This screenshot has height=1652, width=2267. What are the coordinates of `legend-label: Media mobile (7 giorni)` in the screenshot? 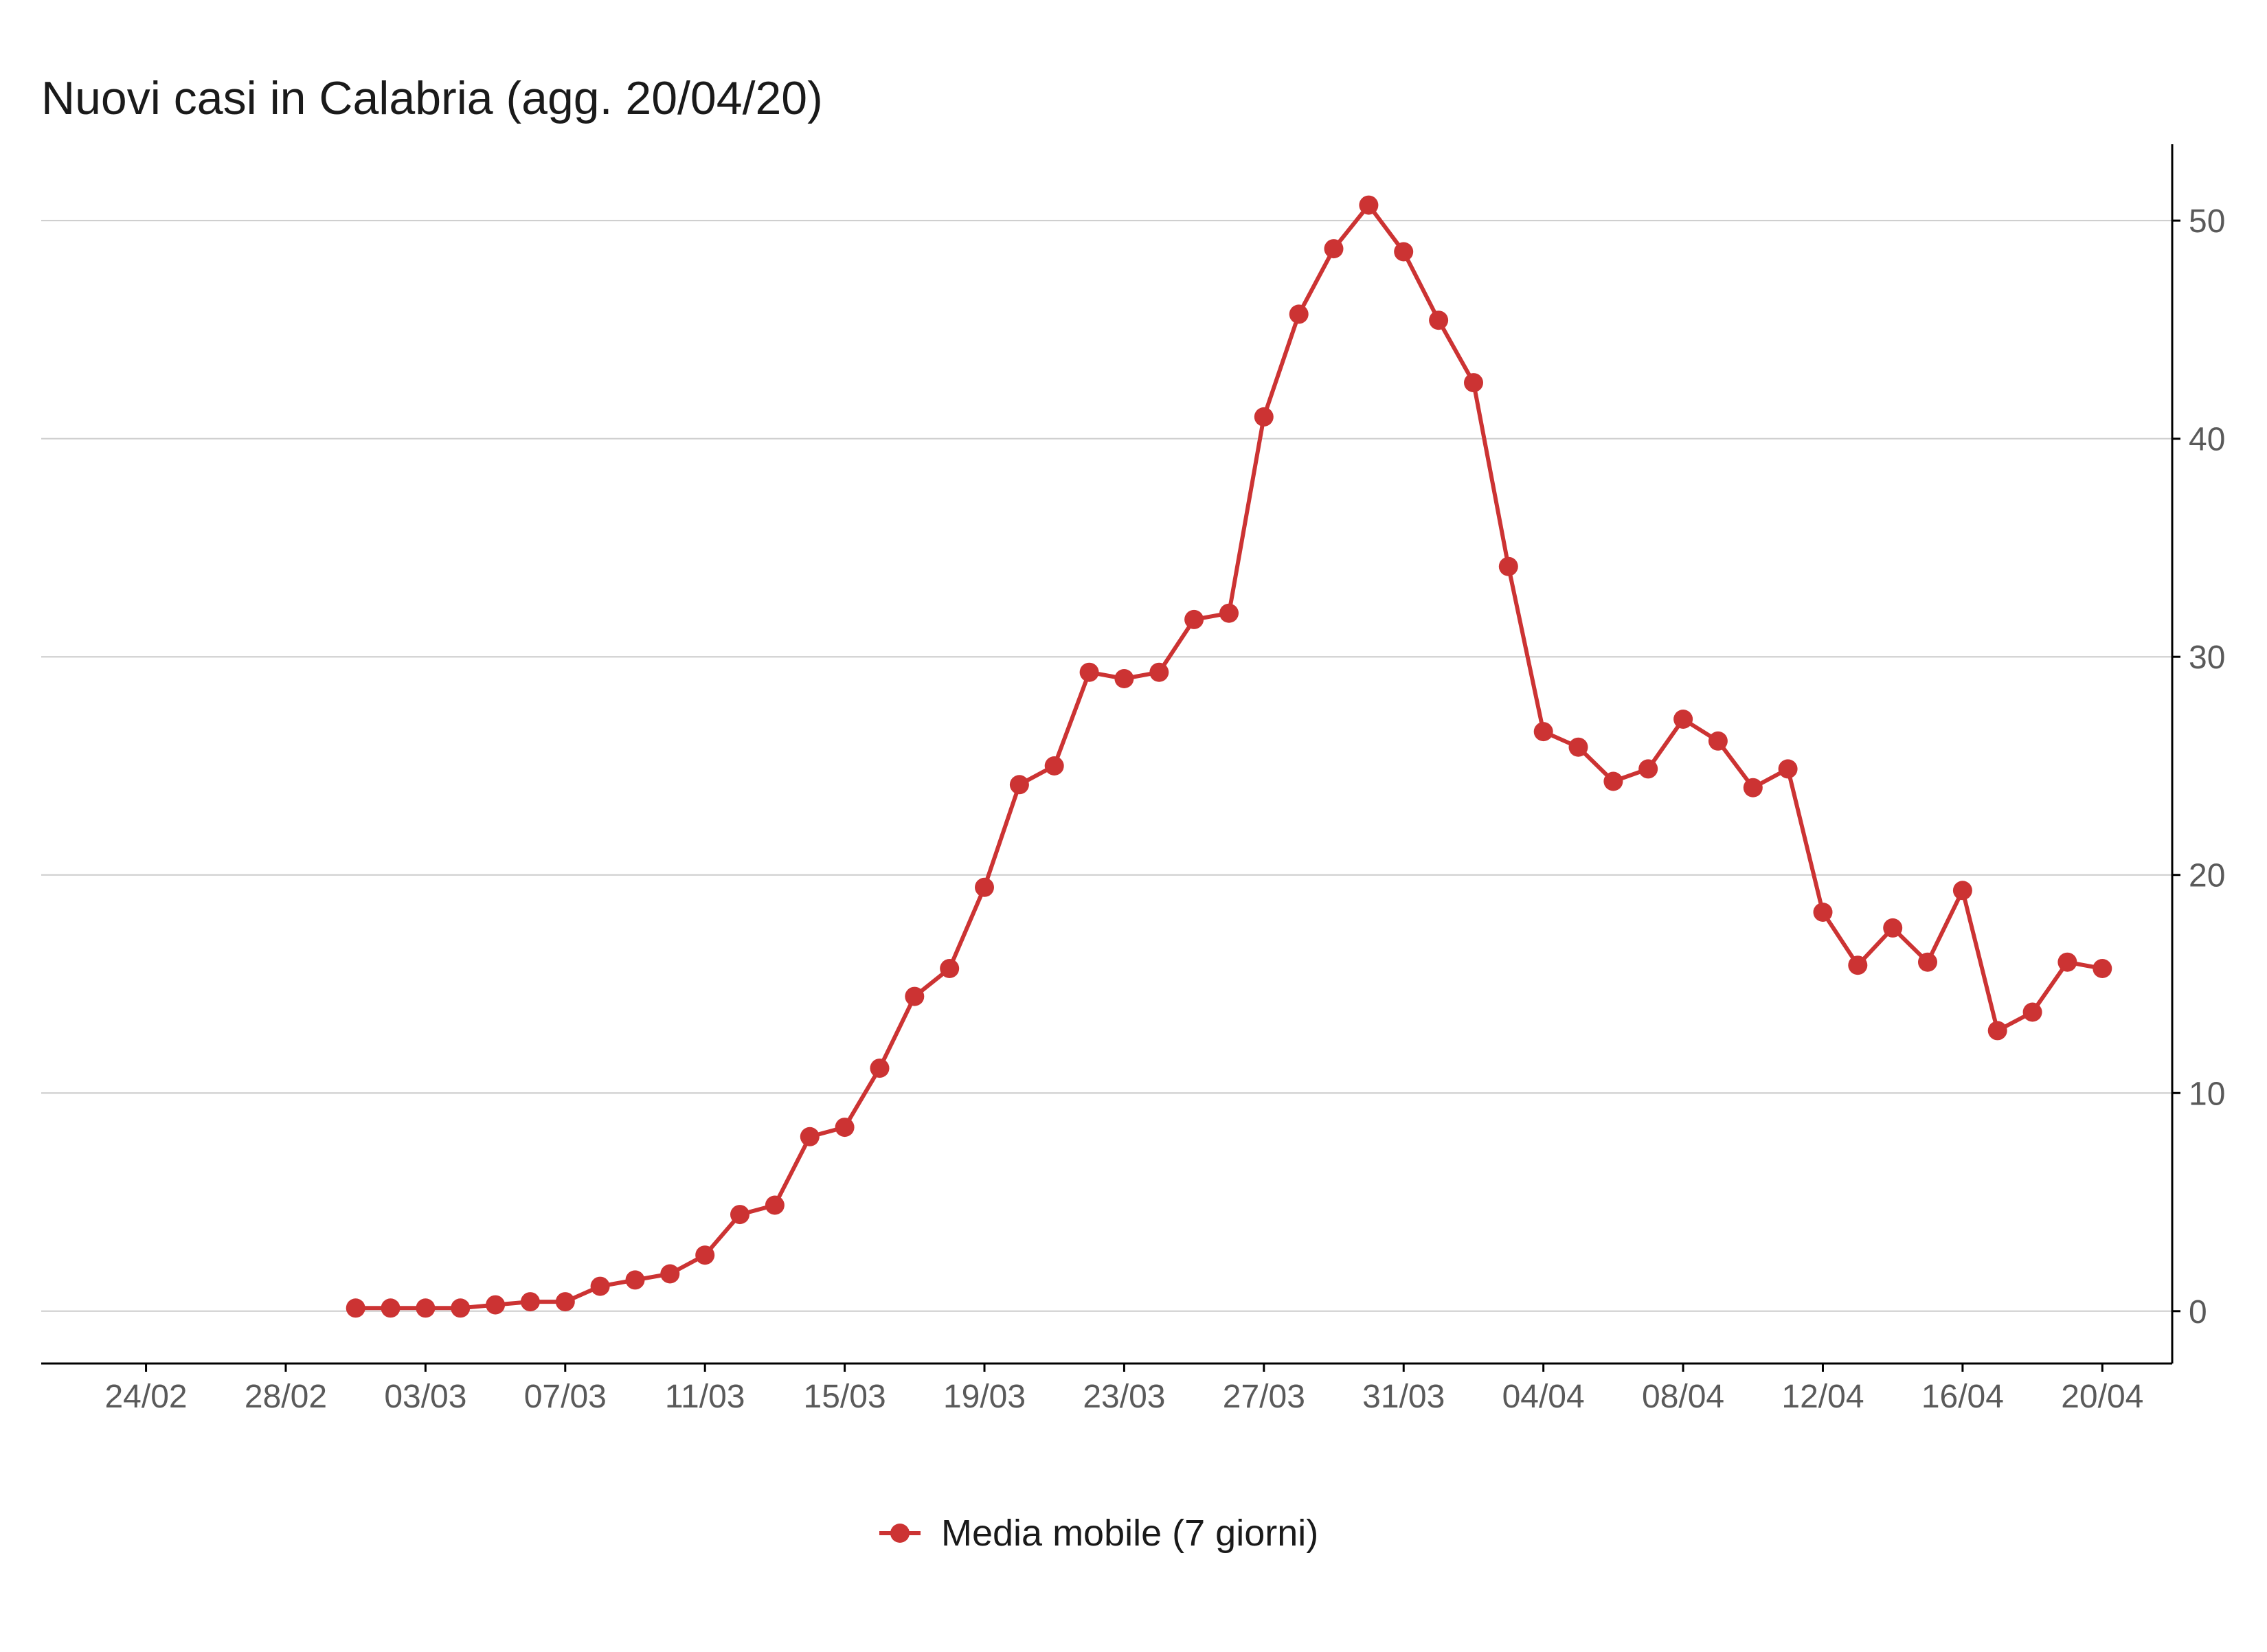 It's located at (1130, 1533).